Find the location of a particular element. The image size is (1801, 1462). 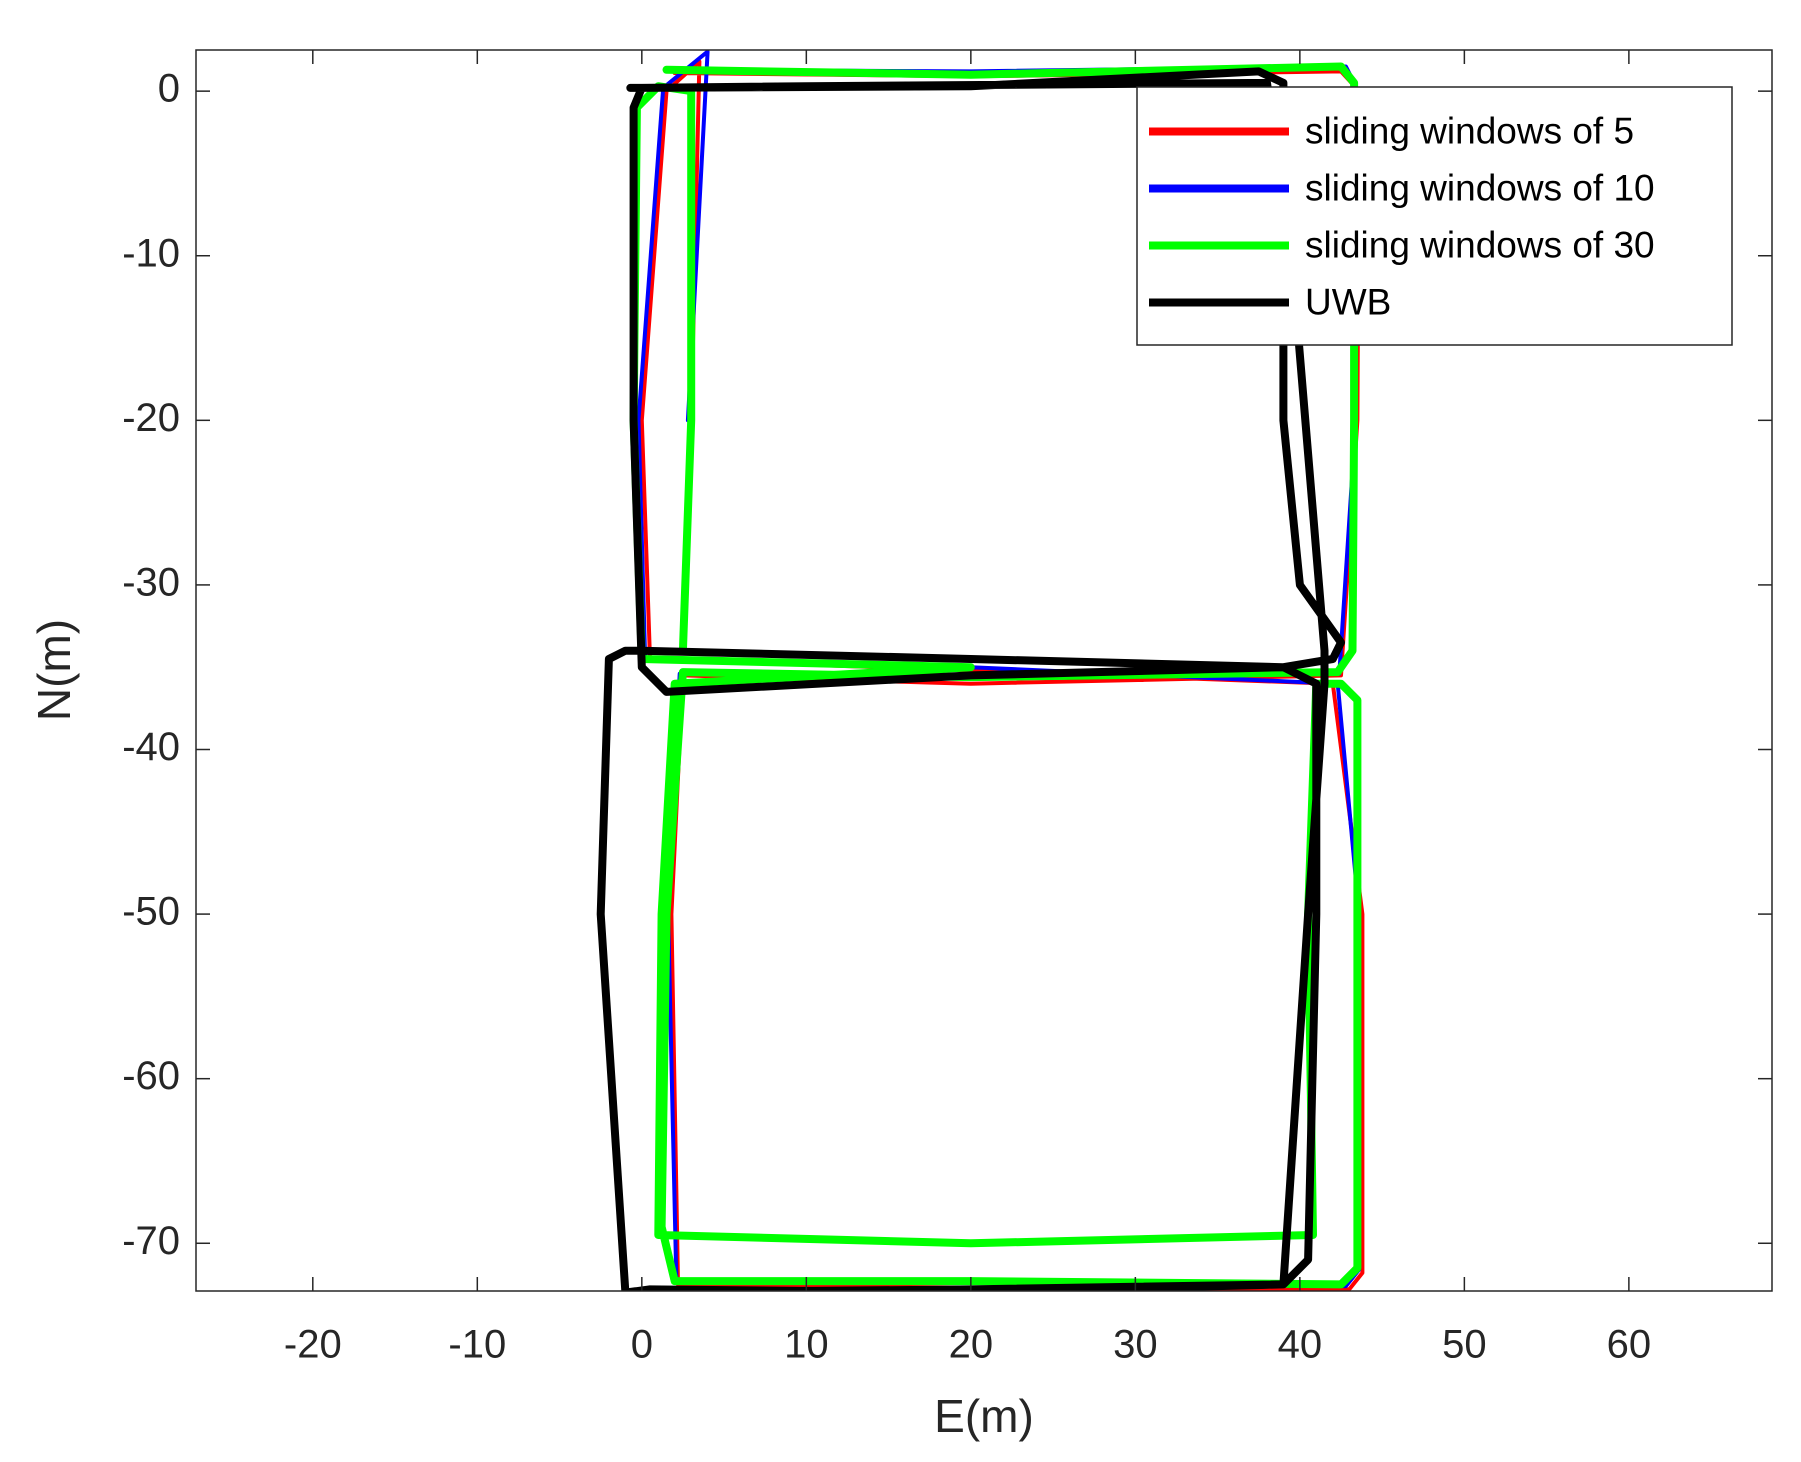

y-tick-label: -10 is located at coordinates (151, 253).